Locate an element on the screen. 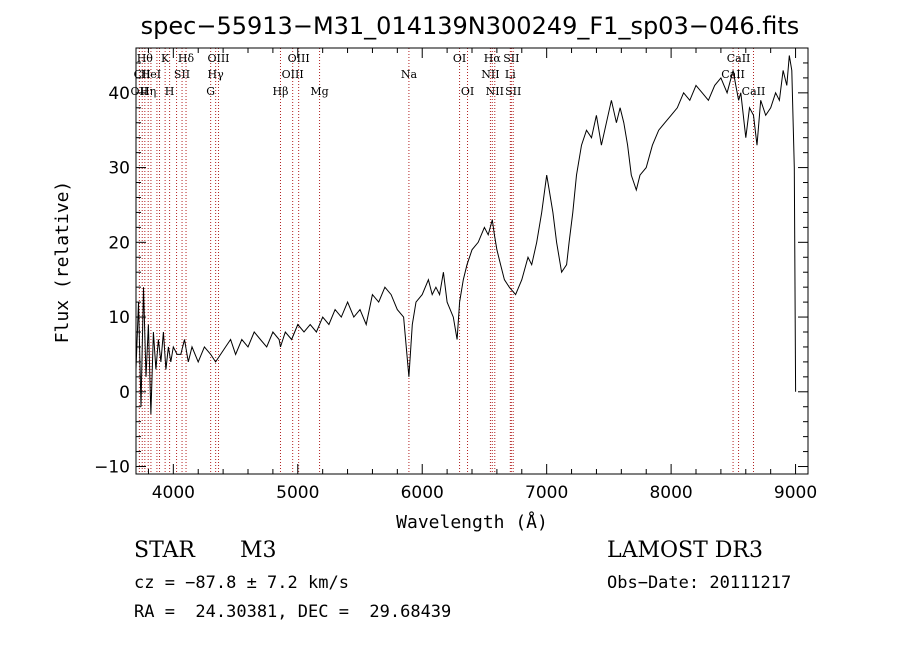  emission-line-label: Li is located at coordinates (510, 74).